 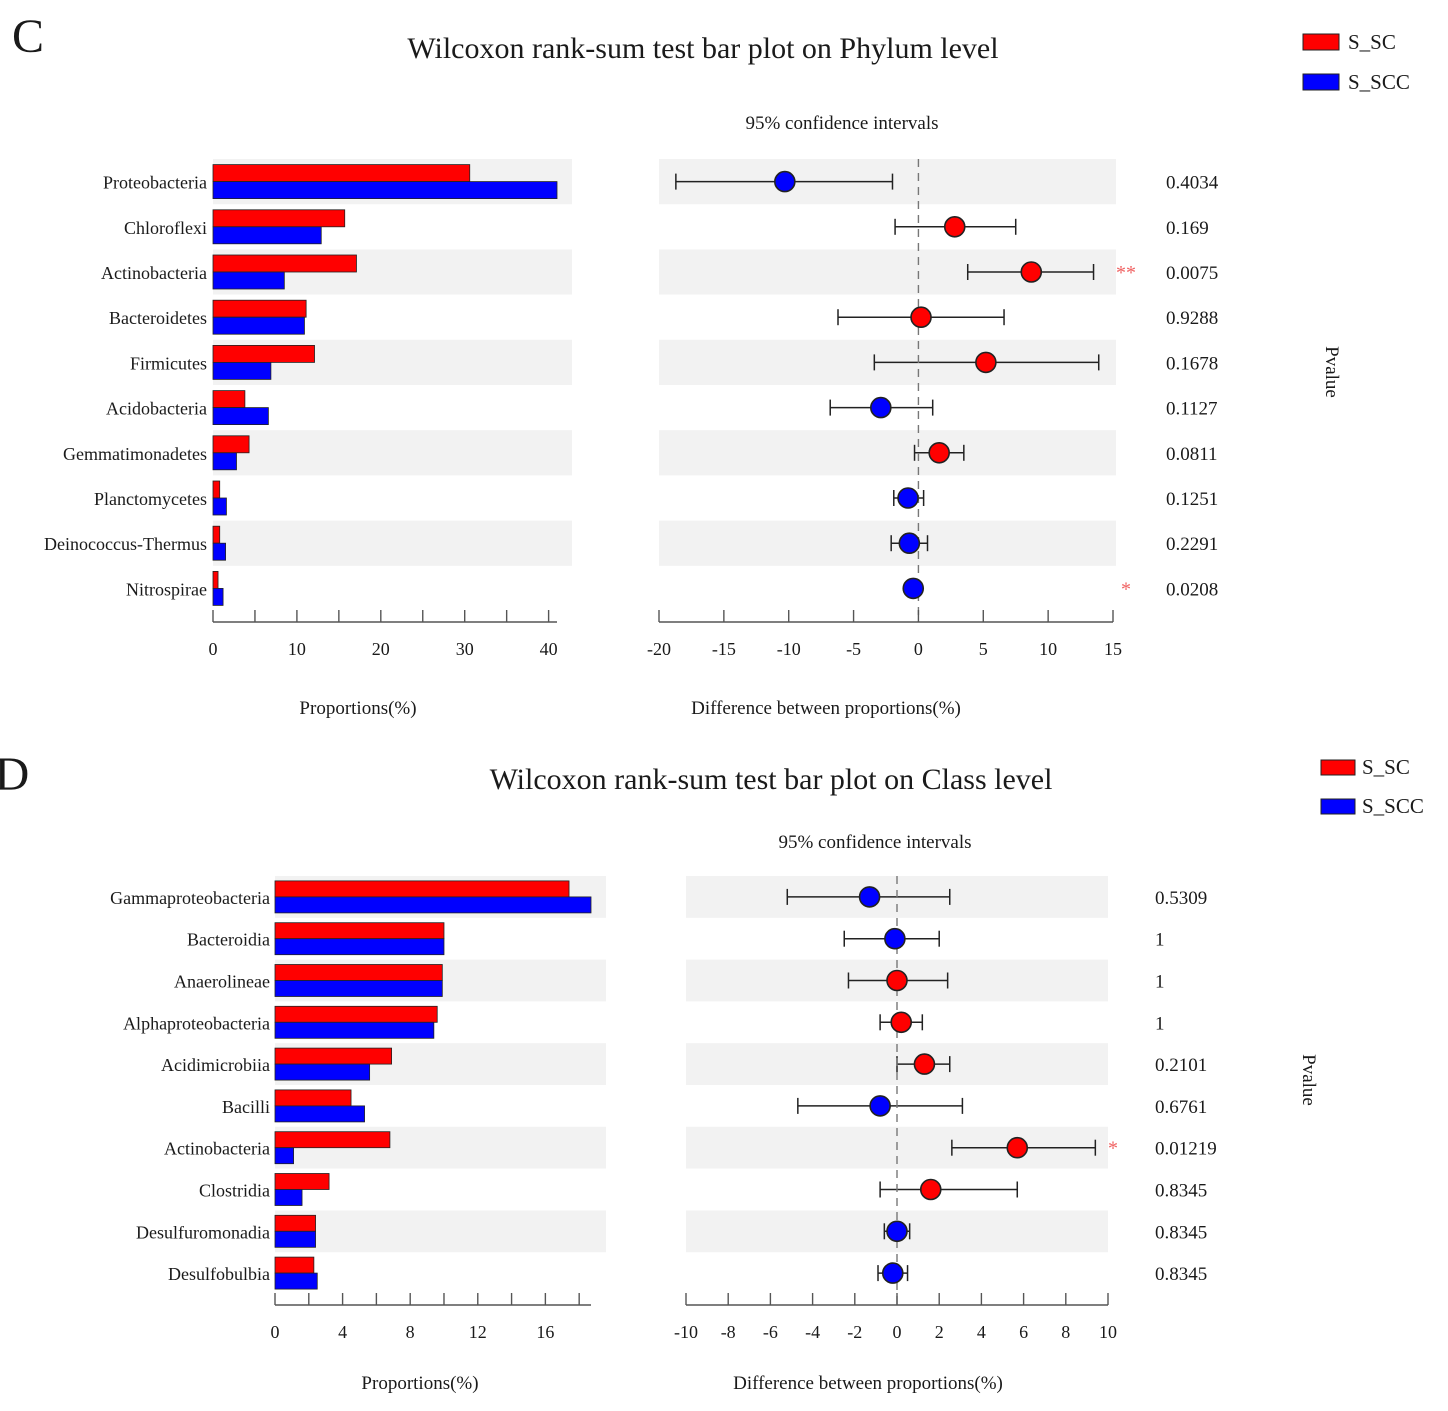 I want to click on pvalue-label: 0.0075, so click(x=1192, y=273).